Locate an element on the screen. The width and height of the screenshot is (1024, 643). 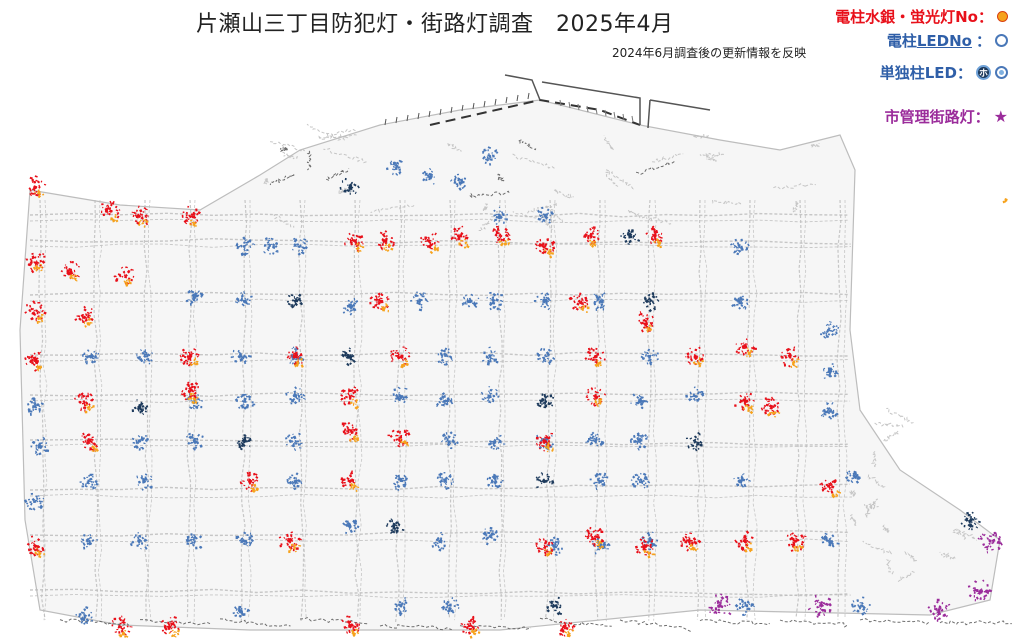
legend-single-led-sep: ： is located at coordinates (964, 73).